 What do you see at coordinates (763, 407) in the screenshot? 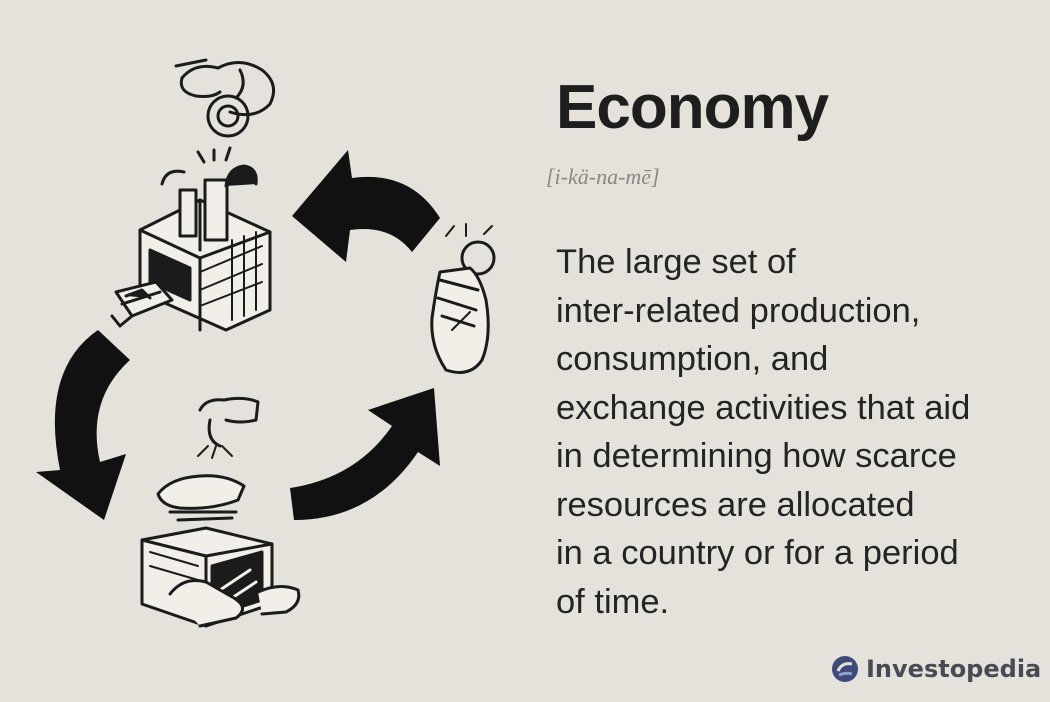
I see `definition-line: exchange activities that aid` at bounding box center [763, 407].